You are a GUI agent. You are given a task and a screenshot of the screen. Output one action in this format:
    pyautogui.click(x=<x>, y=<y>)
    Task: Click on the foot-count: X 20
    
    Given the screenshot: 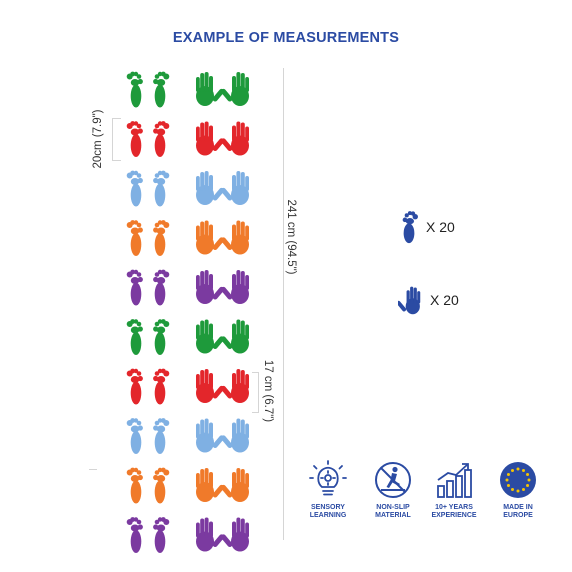 What is the action you would take?
    pyautogui.click(x=426, y=227)
    